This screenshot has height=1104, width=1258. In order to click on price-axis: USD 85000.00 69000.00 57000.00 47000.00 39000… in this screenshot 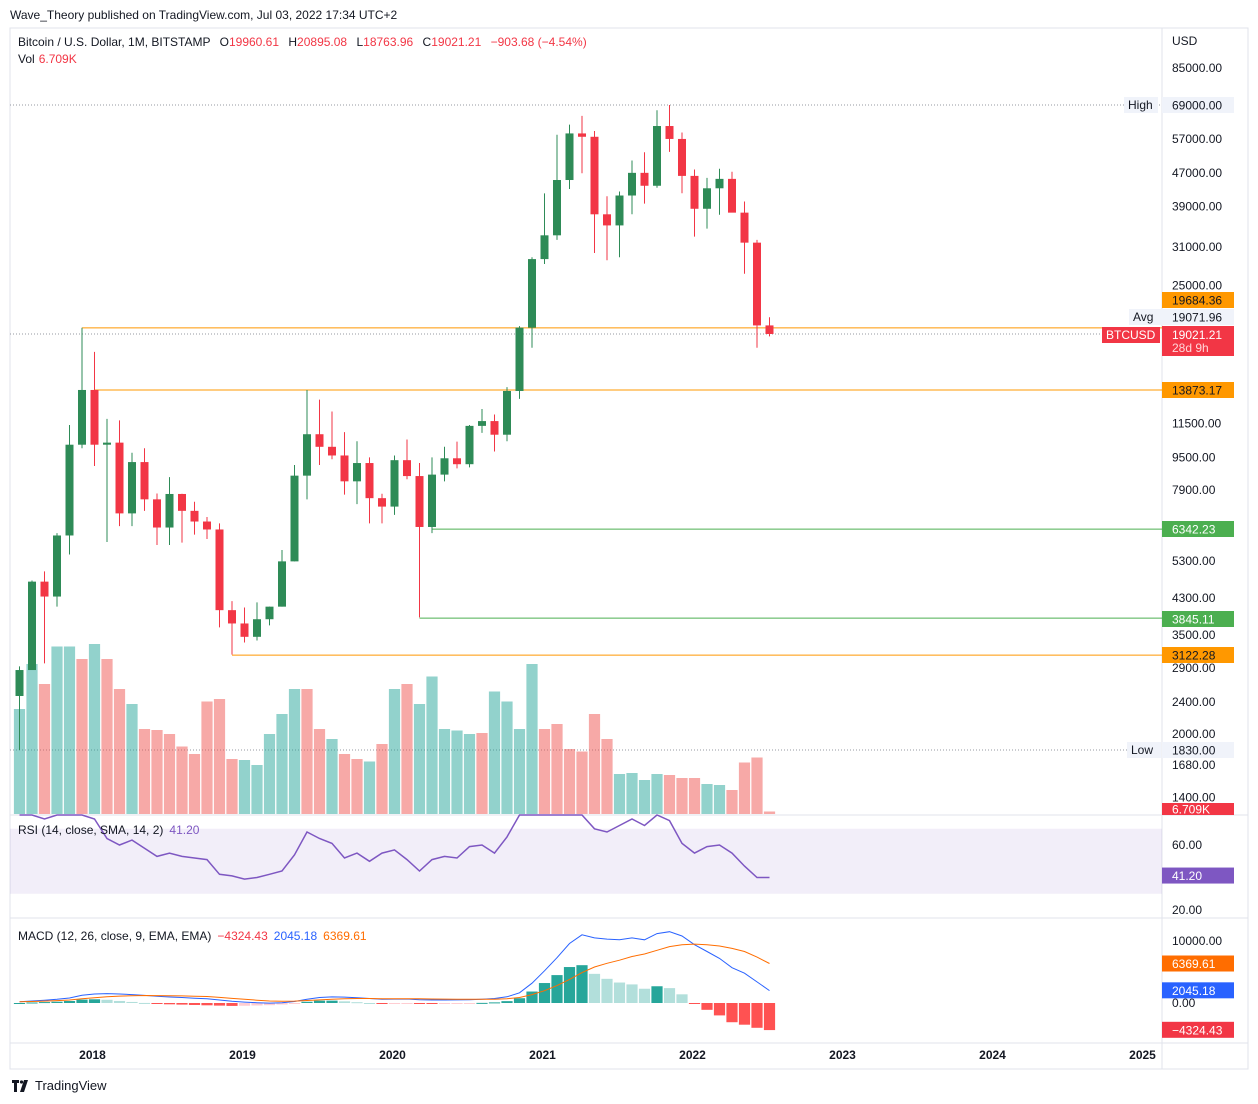, I will do `click(1168, 536)`.